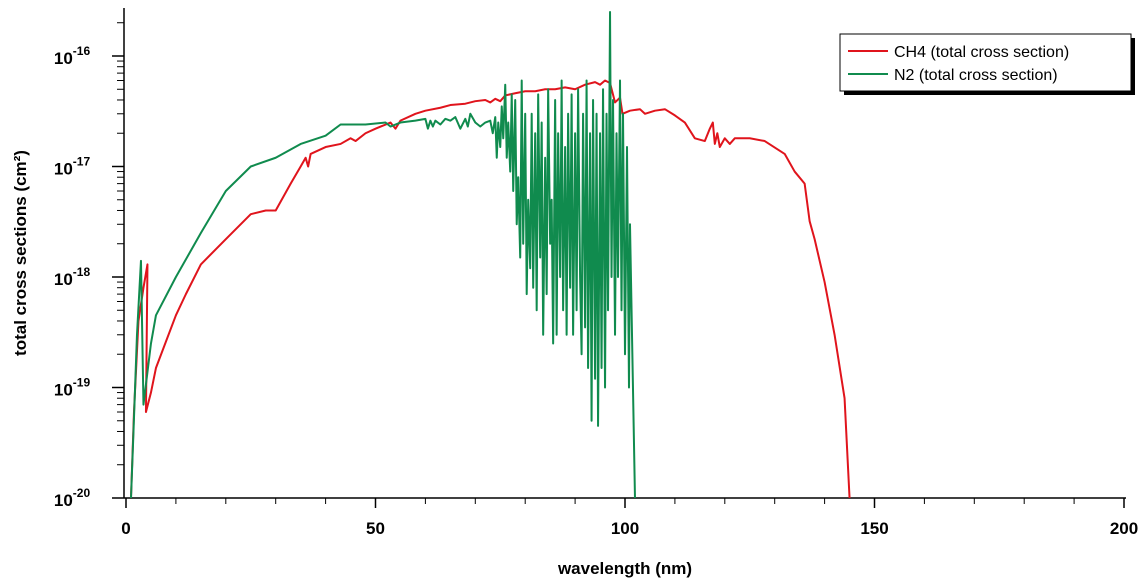 The image size is (1146, 580). Describe the element at coordinates (976, 75) in the screenshot. I see `legend-label-n2: N2 (total cross section)` at that location.